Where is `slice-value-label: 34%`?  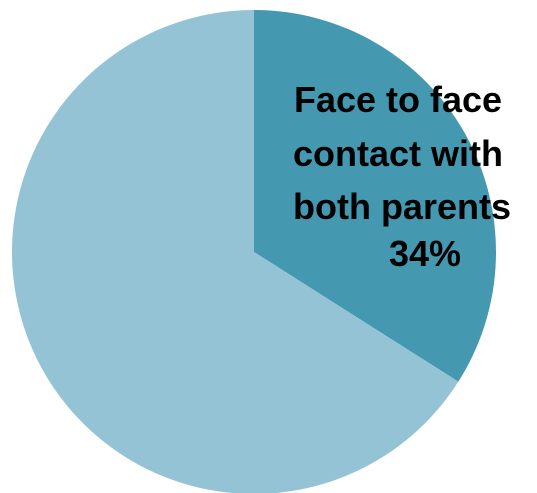
slice-value-label: 34% is located at coordinates (425, 253).